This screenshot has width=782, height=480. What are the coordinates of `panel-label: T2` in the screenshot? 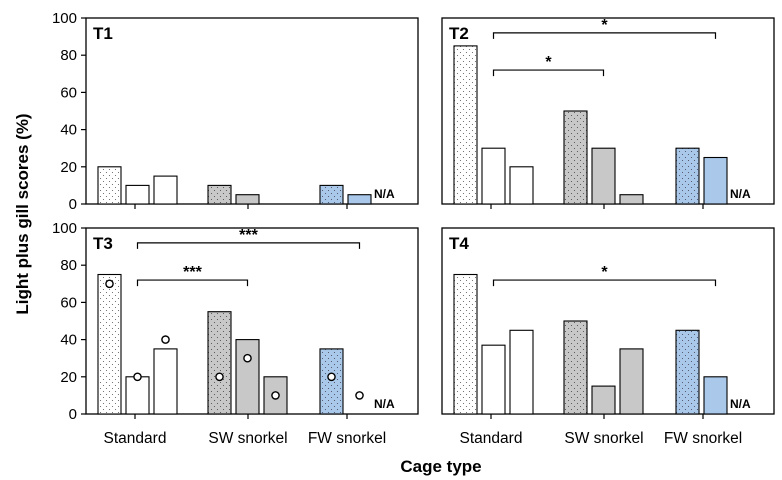 It's located at (459, 33).